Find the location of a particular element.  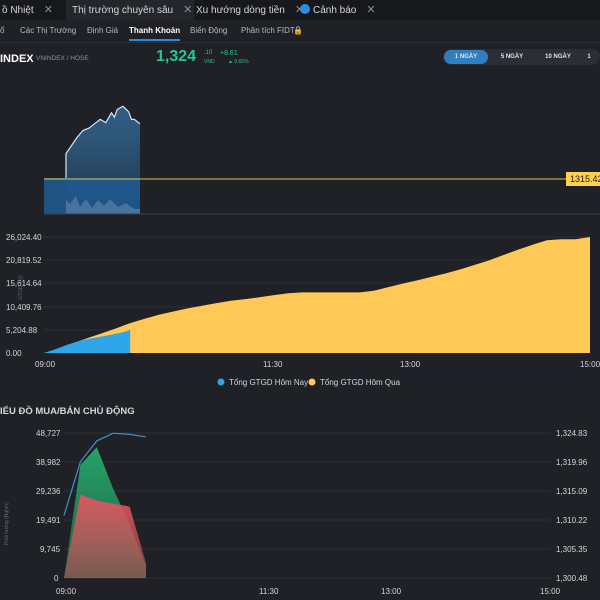

y2-tick-label: 1,300.48 is located at coordinates (572, 578).